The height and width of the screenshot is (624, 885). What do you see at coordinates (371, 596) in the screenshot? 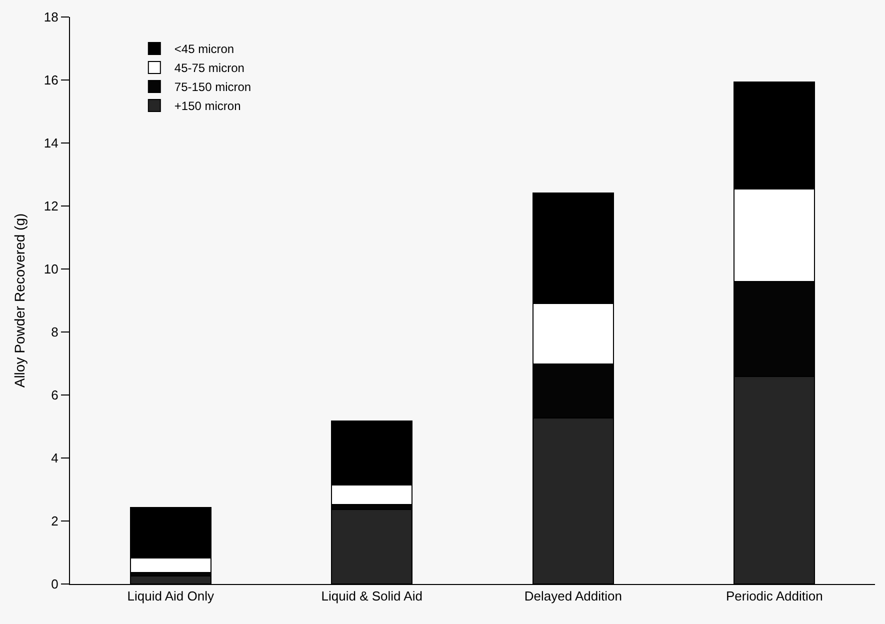
I see `x-tick-label: Liquid & Solid Aid` at bounding box center [371, 596].